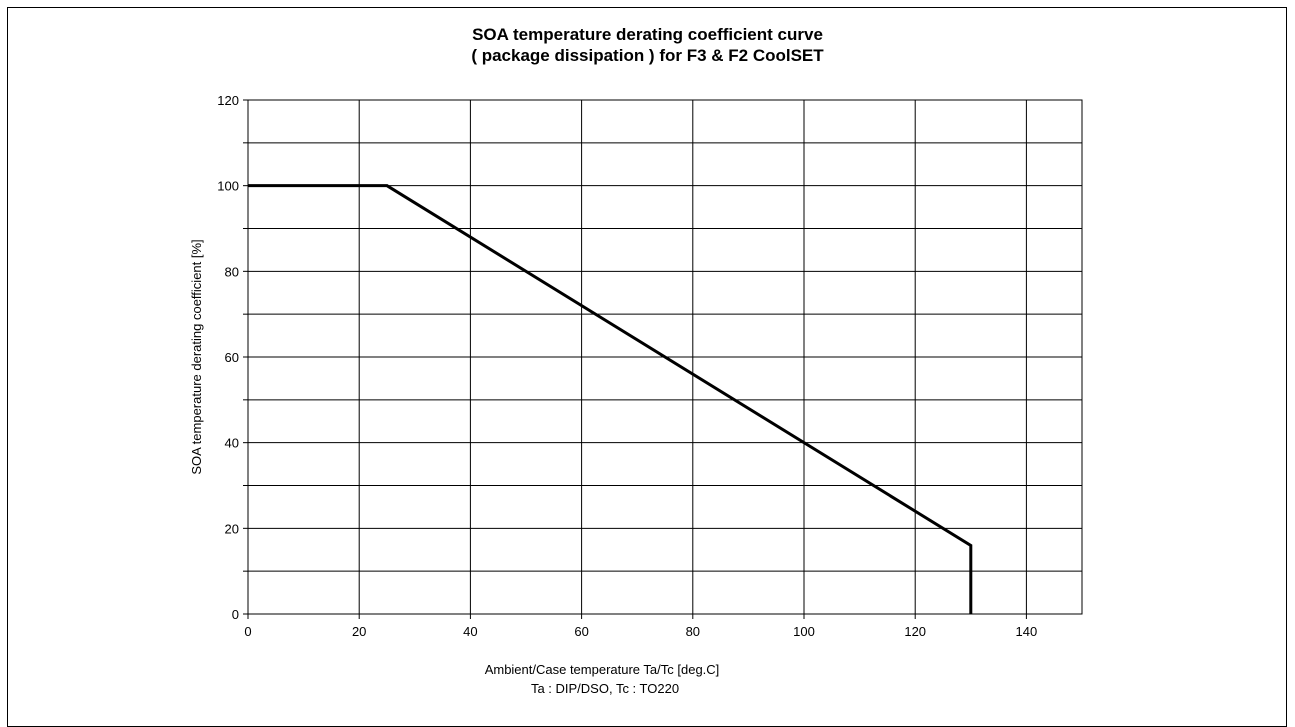 This screenshot has width=1295, height=727. Describe the element at coordinates (602, 669) in the screenshot. I see `x-axis-label-line-1: Ambient/Case temperature Ta/Tc [deg.C]` at that location.